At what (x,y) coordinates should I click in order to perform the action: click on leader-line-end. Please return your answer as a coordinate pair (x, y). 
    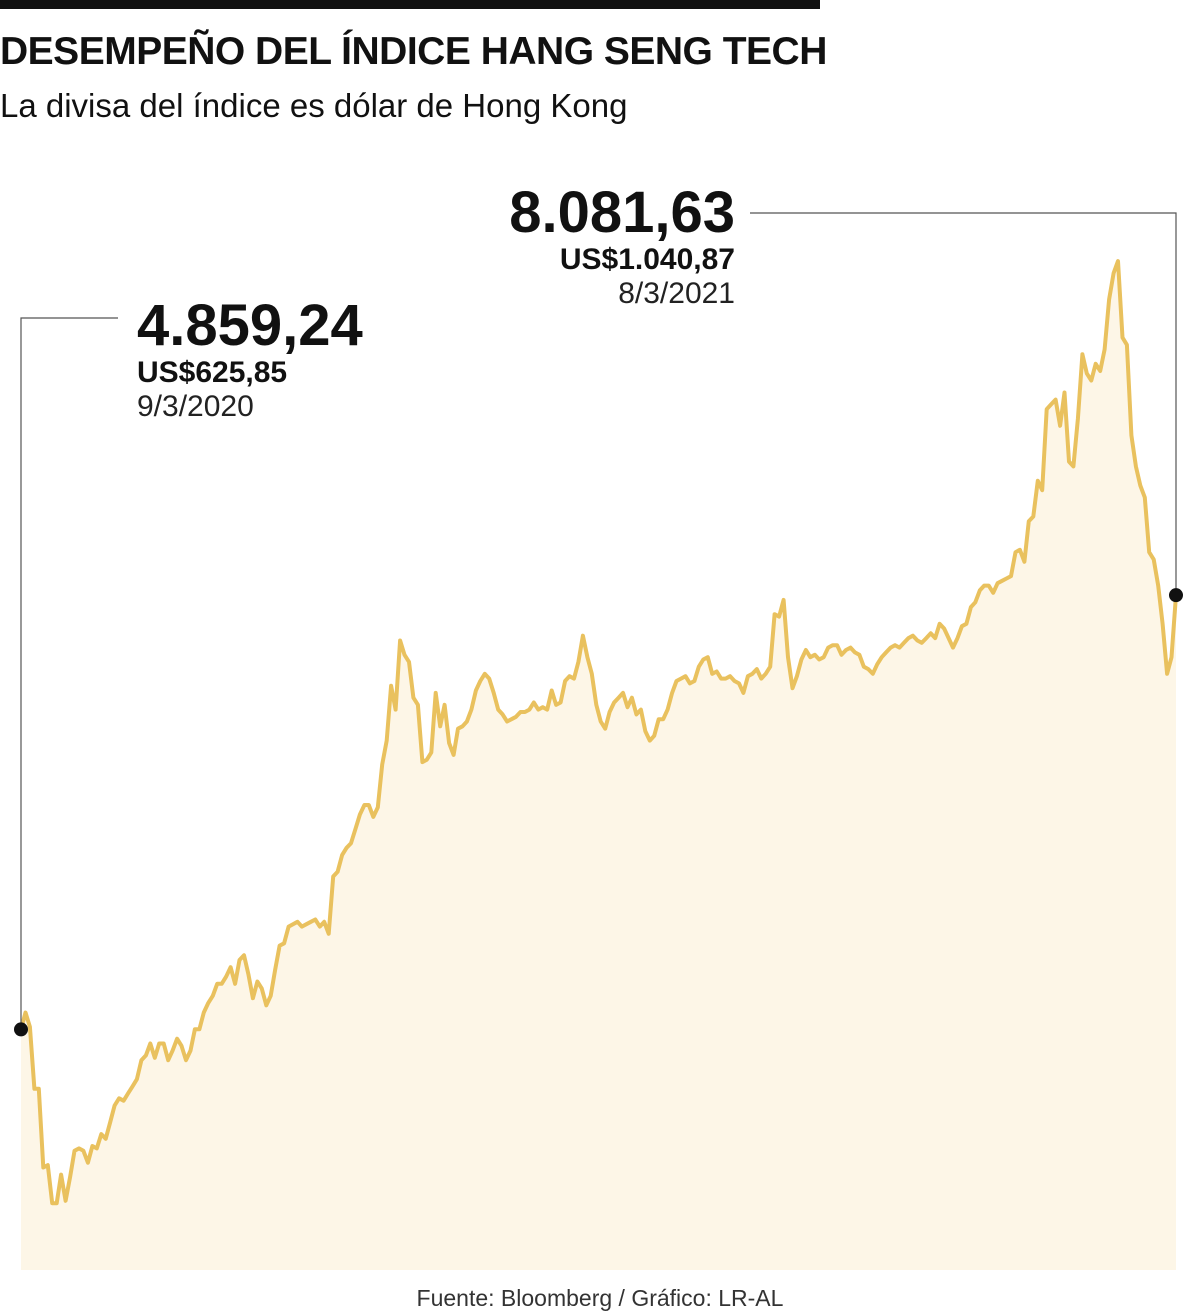
    Looking at the image, I should click on (963, 404).